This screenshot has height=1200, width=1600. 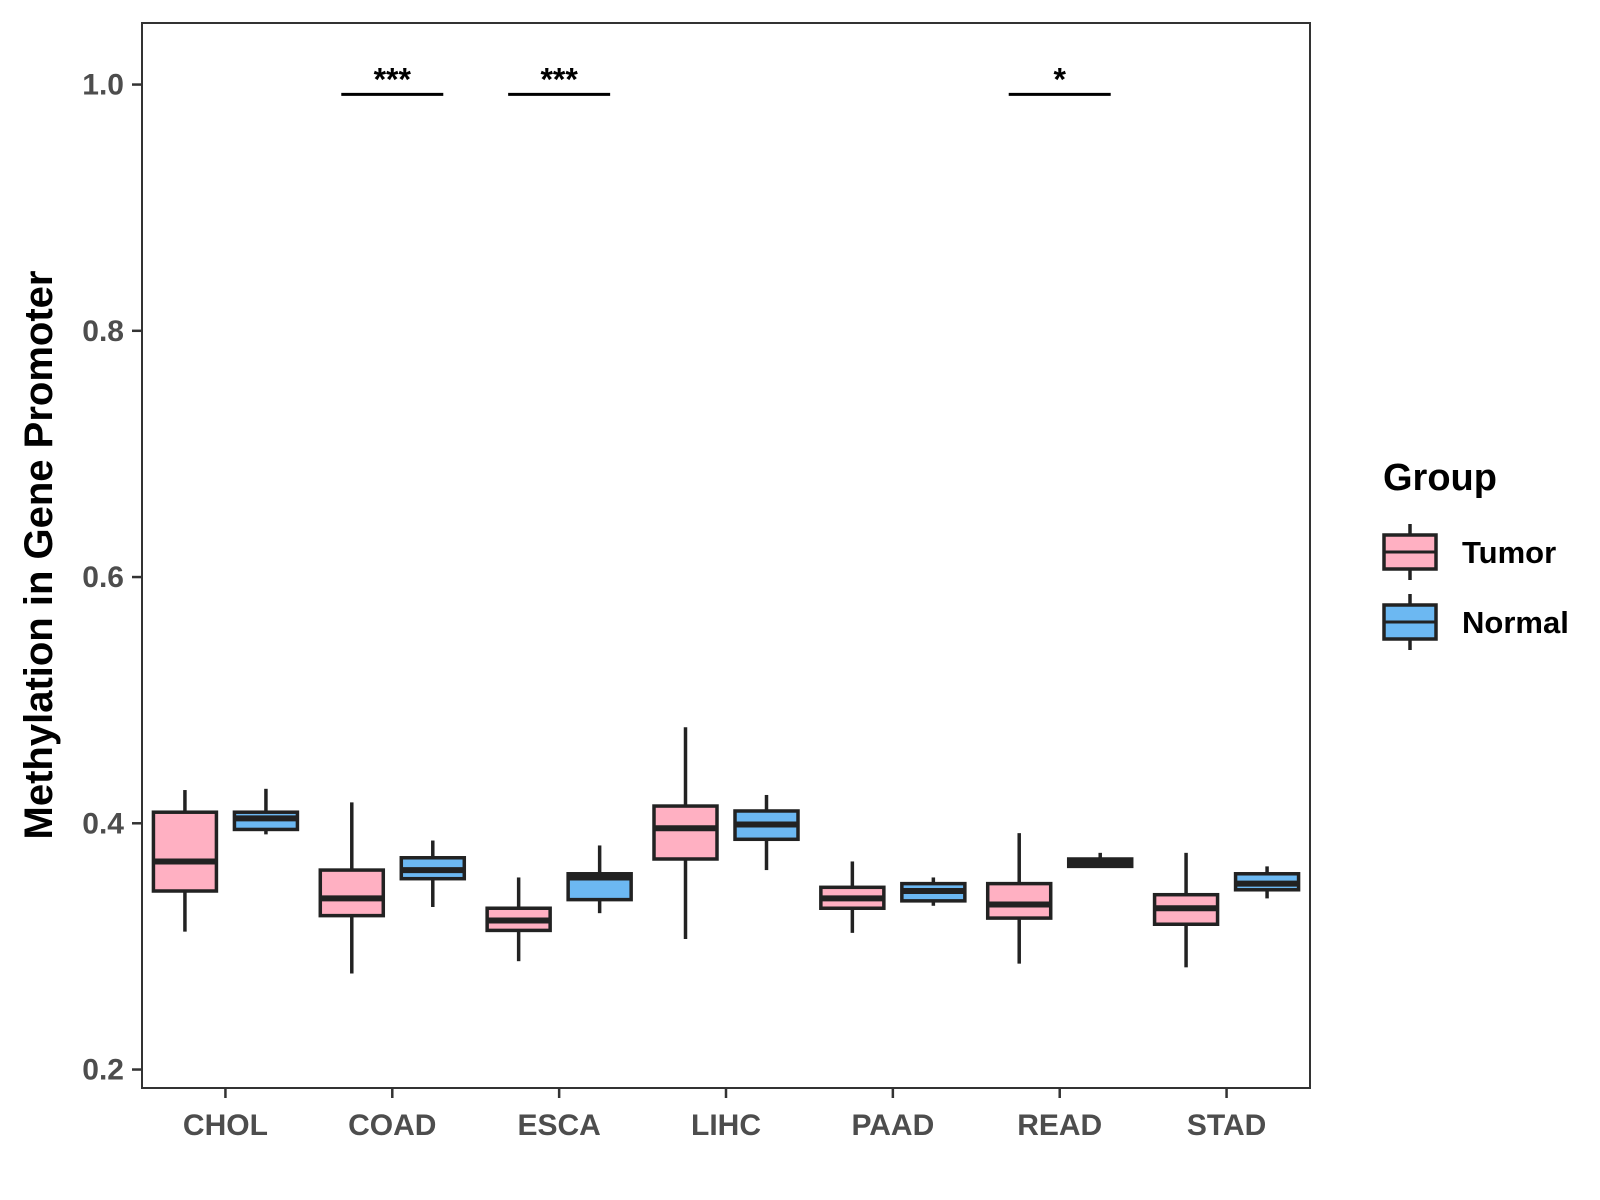 What do you see at coordinates (766, 832) in the screenshot?
I see `box-normal-lihc` at bounding box center [766, 832].